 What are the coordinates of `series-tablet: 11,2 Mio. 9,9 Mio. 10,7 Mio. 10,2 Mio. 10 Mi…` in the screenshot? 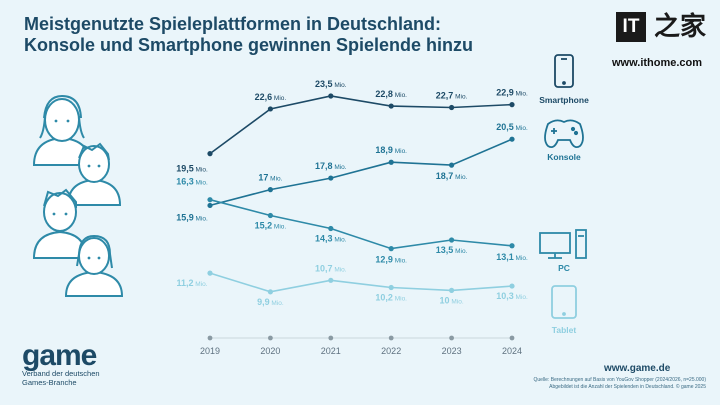 It's located at (352, 285).